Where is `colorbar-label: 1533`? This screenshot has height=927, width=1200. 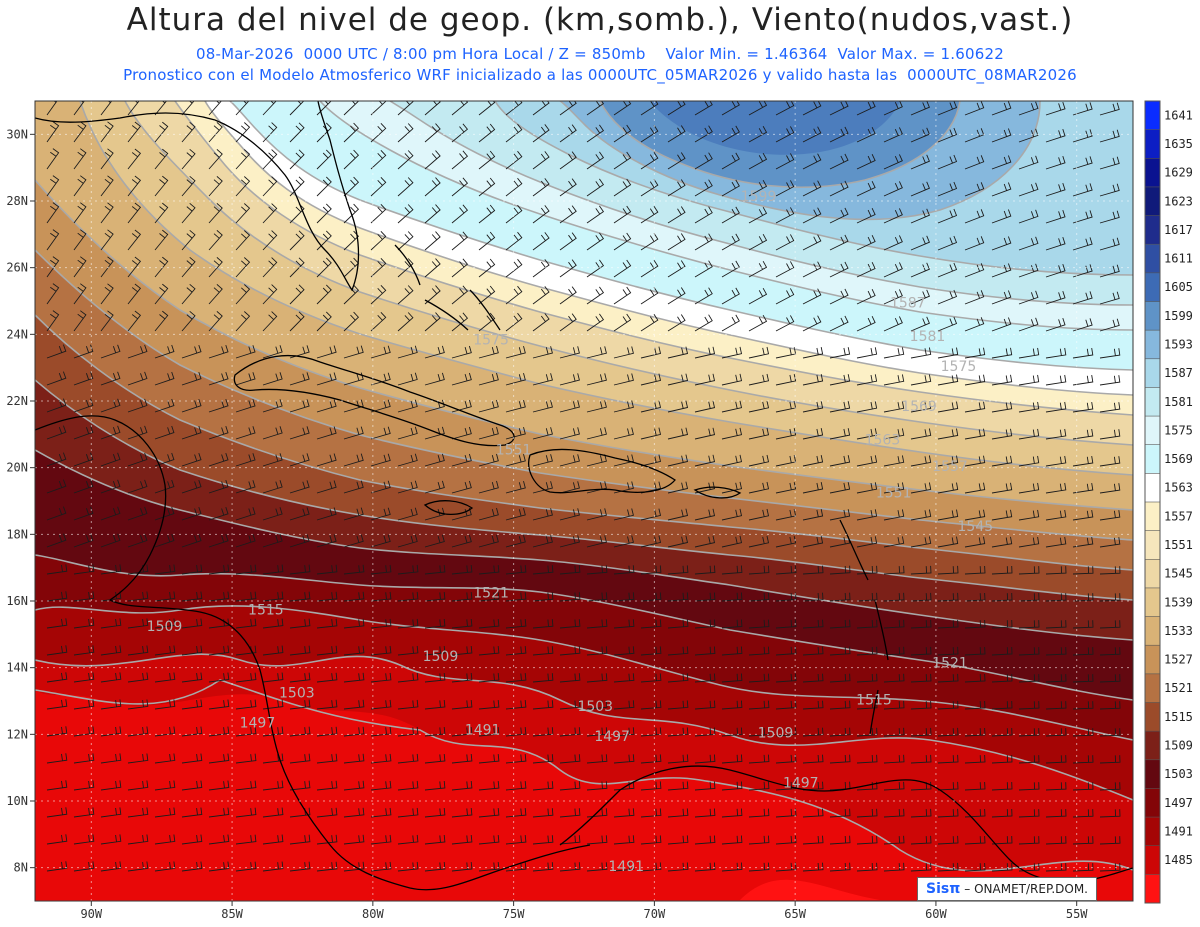 colorbar-label: 1533 is located at coordinates (1178, 631).